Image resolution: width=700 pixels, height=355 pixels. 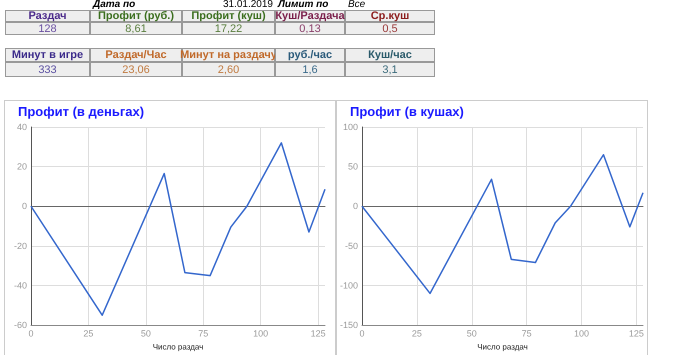 What do you see at coordinates (310, 69) in the screenshot?
I see `text: 1,6` at bounding box center [310, 69].